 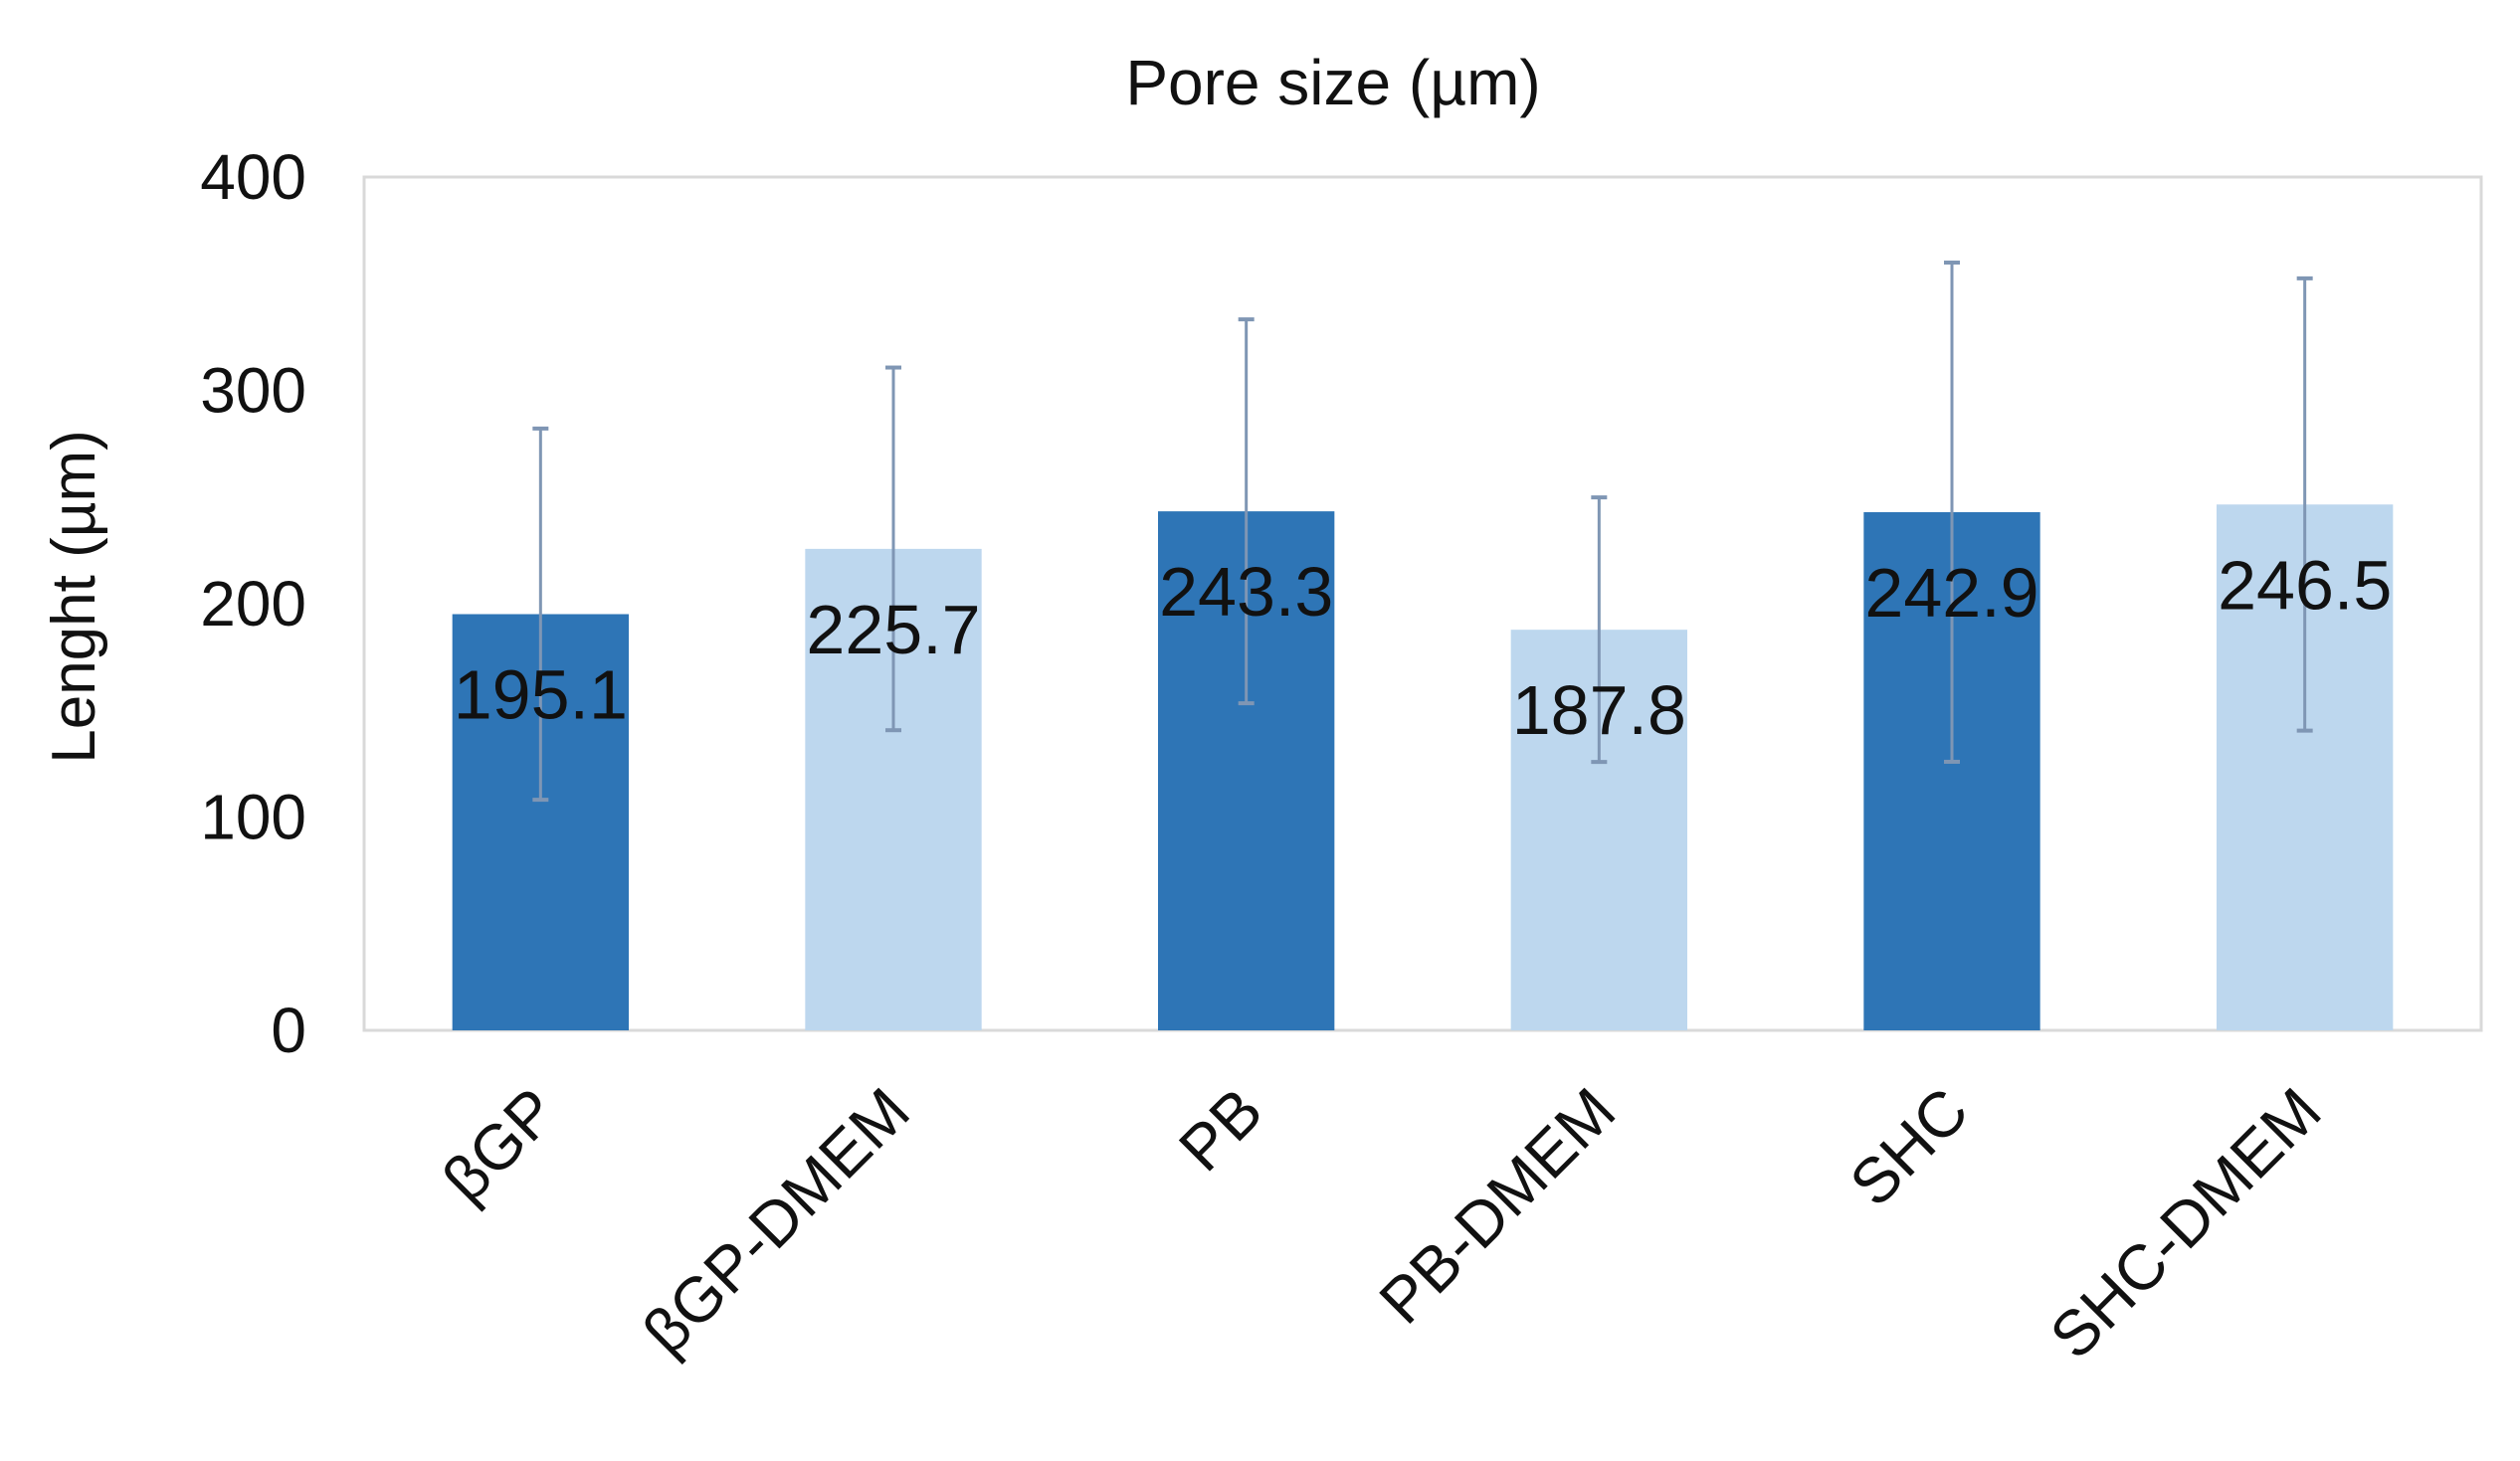 What do you see at coordinates (1498, 1206) in the screenshot?
I see `x-category-label: PB-DMEM` at bounding box center [1498, 1206].